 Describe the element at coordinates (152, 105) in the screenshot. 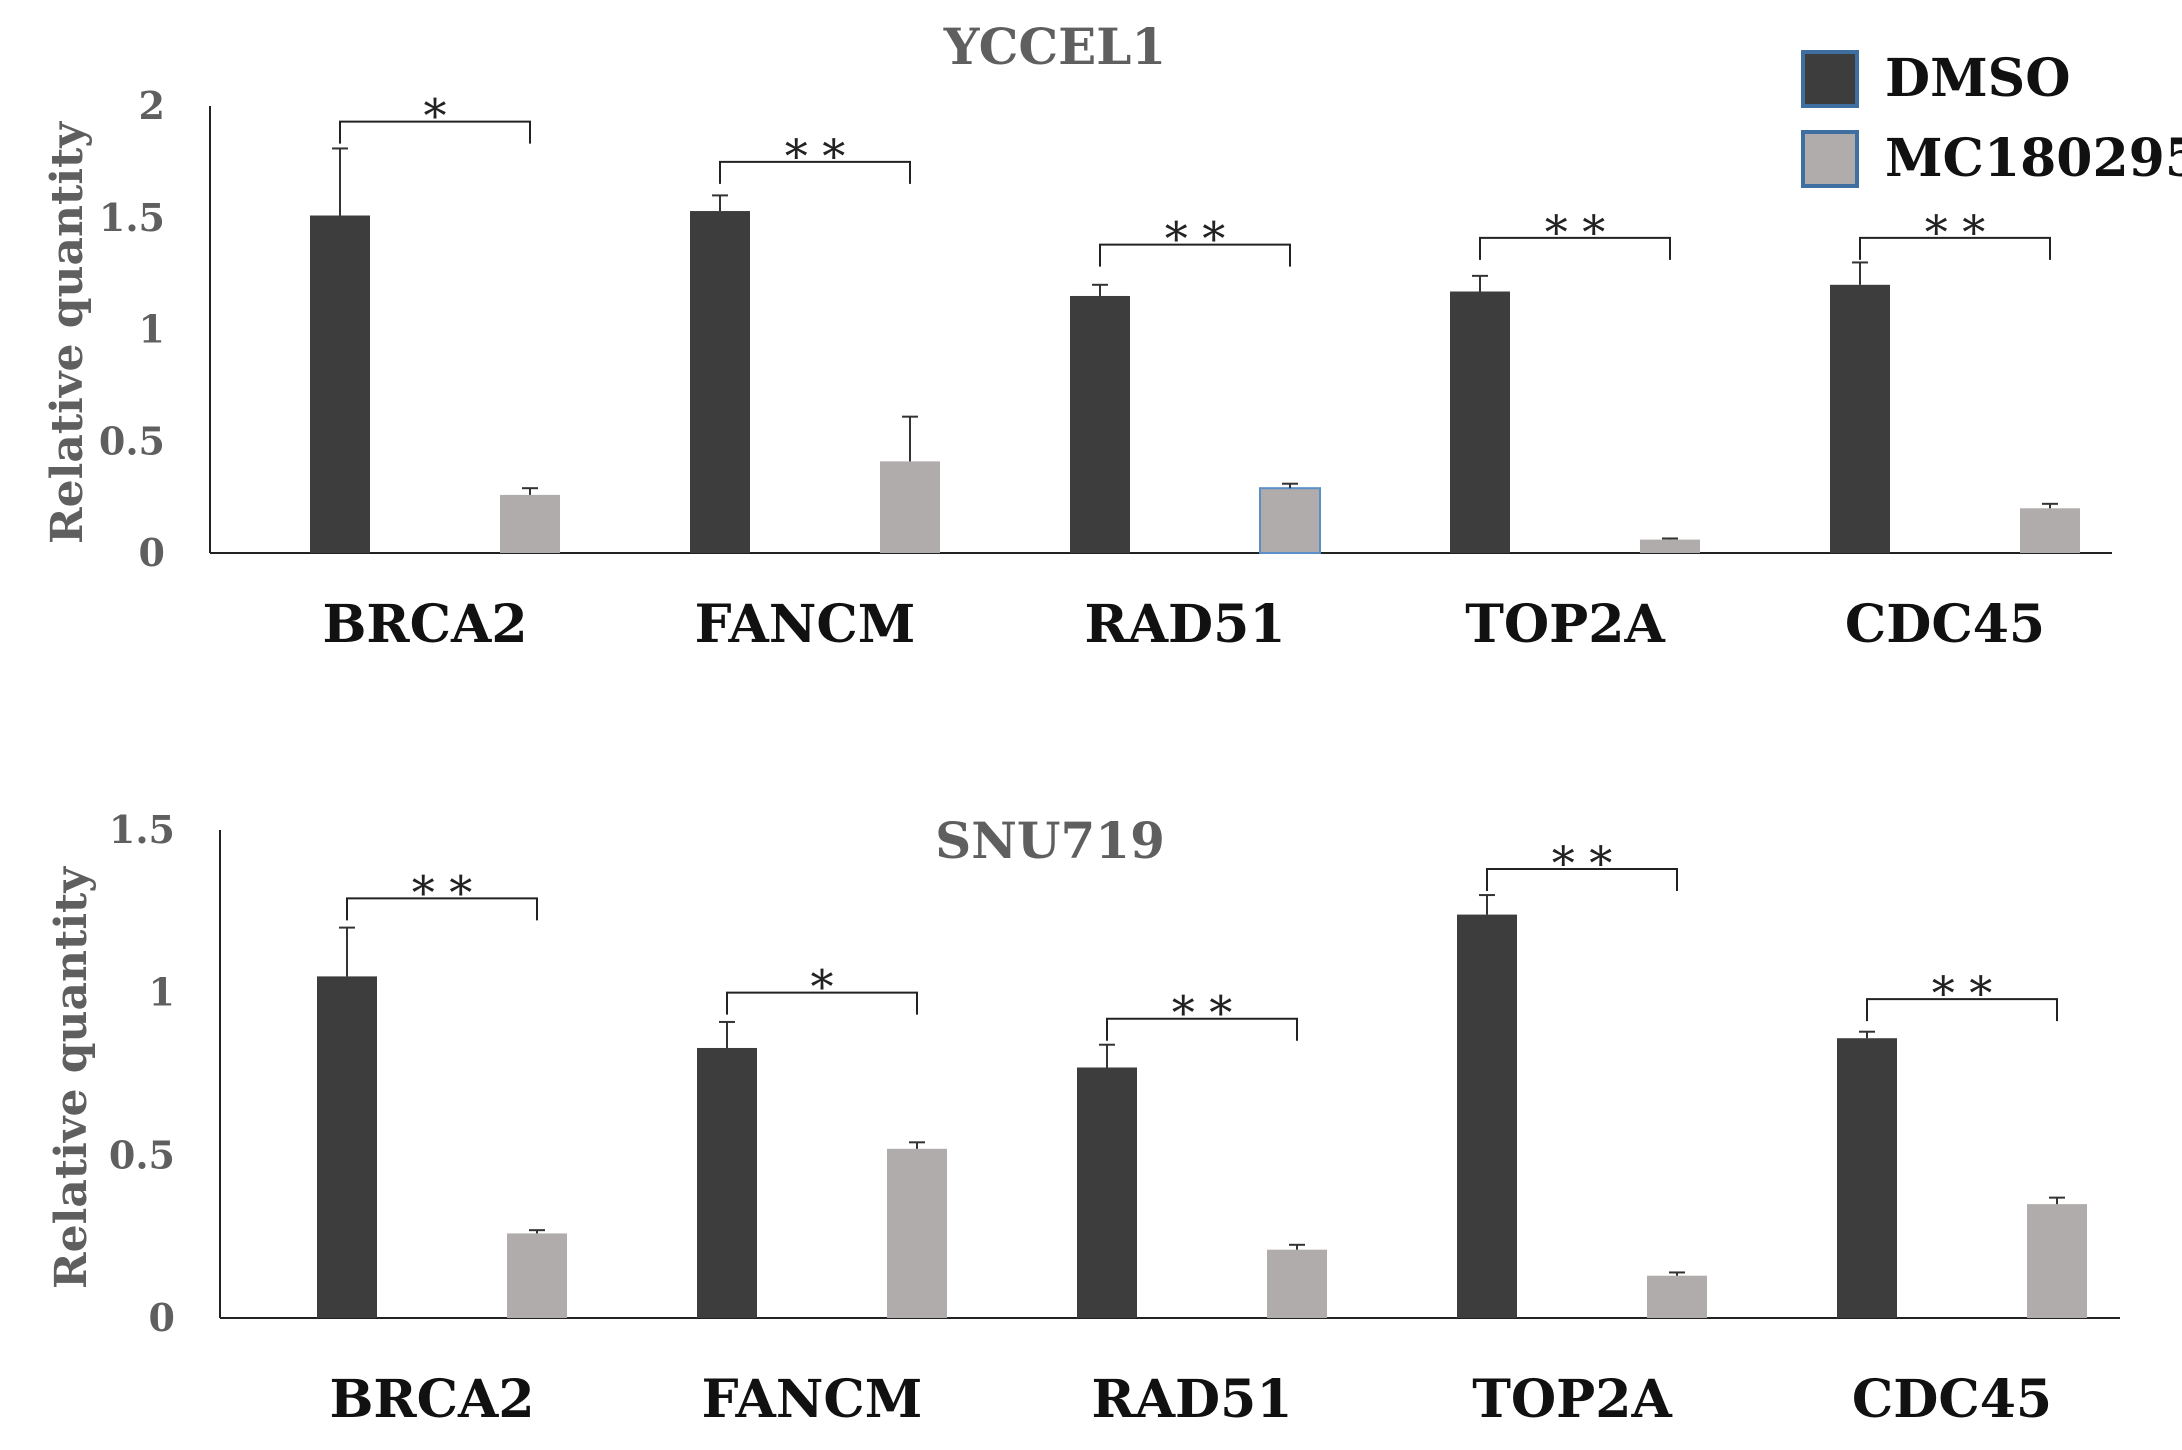

I see `y-tick-label: 2` at that location.